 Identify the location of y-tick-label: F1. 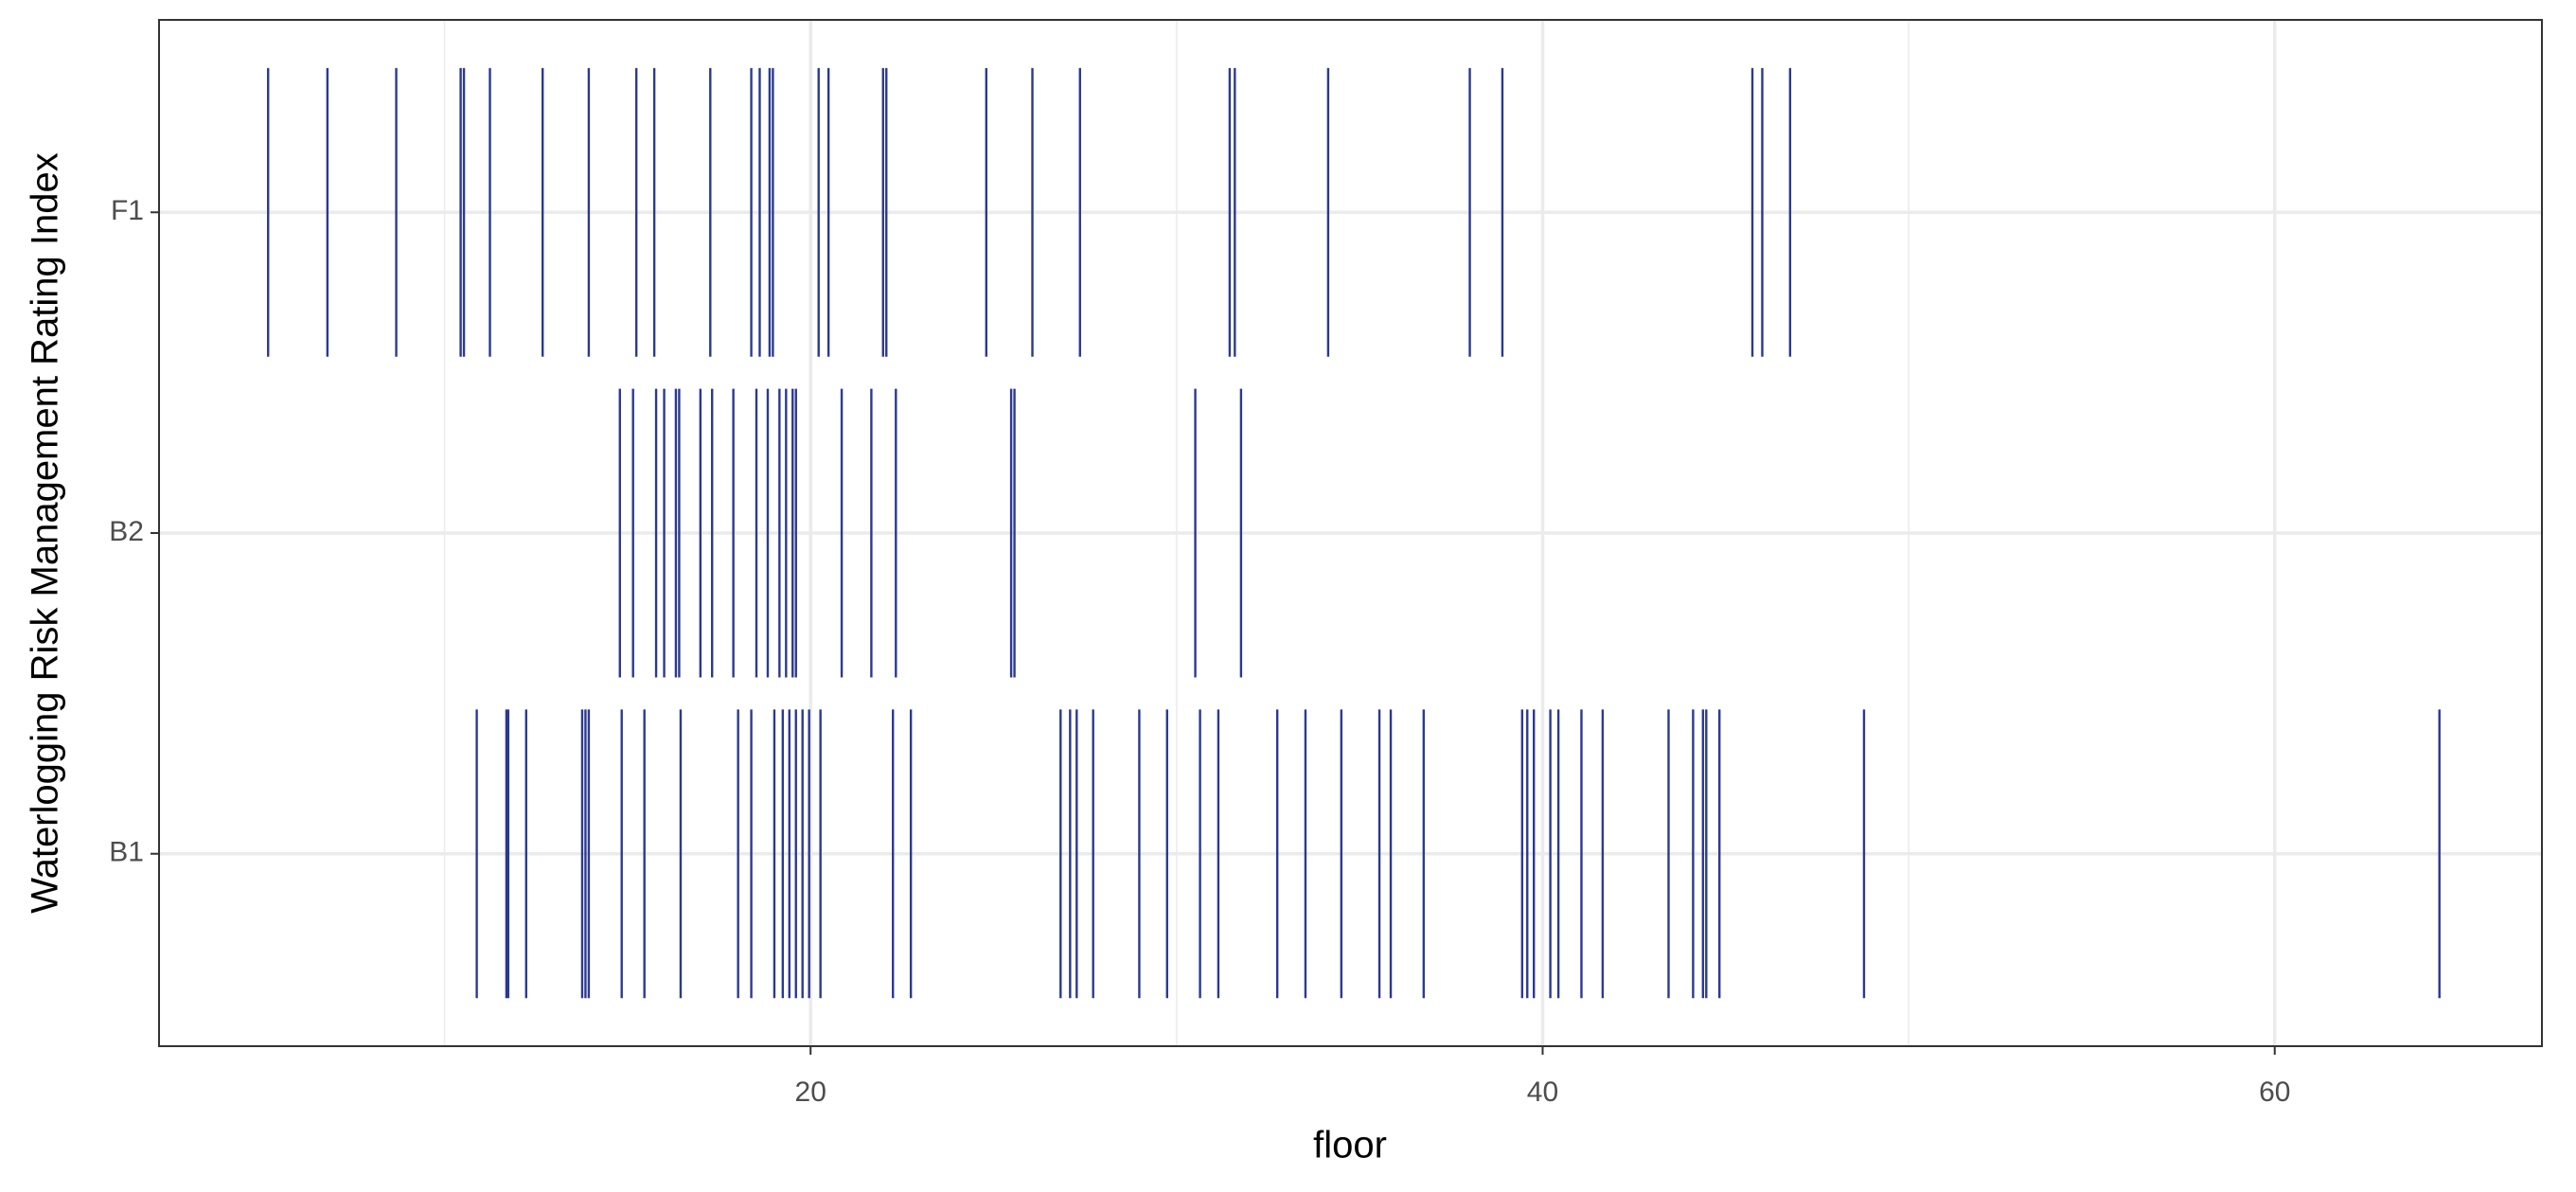
(128, 211).